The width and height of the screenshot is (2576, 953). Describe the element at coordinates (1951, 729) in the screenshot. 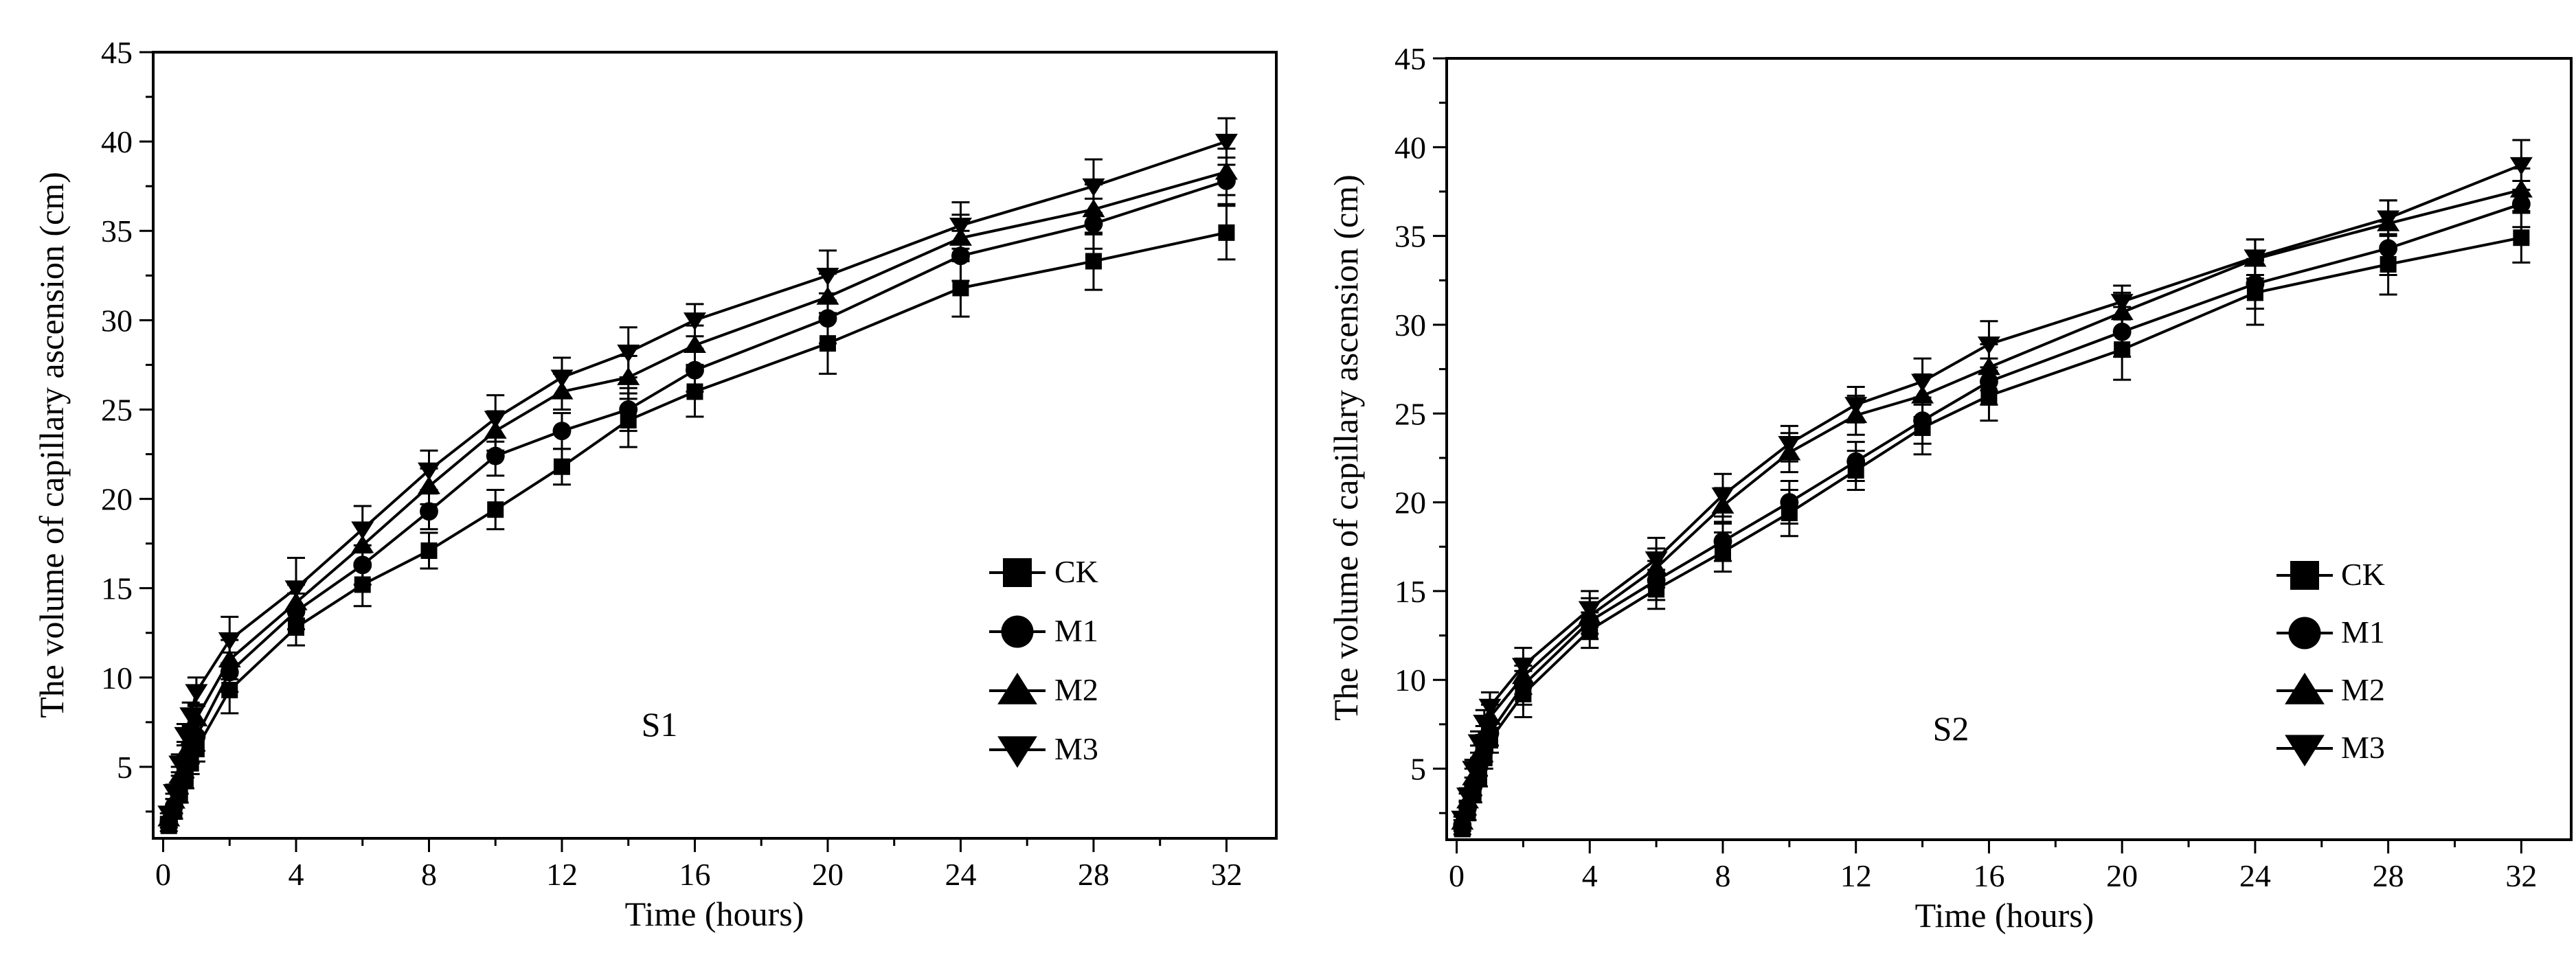

I see `panel-label-s2: S2` at that location.